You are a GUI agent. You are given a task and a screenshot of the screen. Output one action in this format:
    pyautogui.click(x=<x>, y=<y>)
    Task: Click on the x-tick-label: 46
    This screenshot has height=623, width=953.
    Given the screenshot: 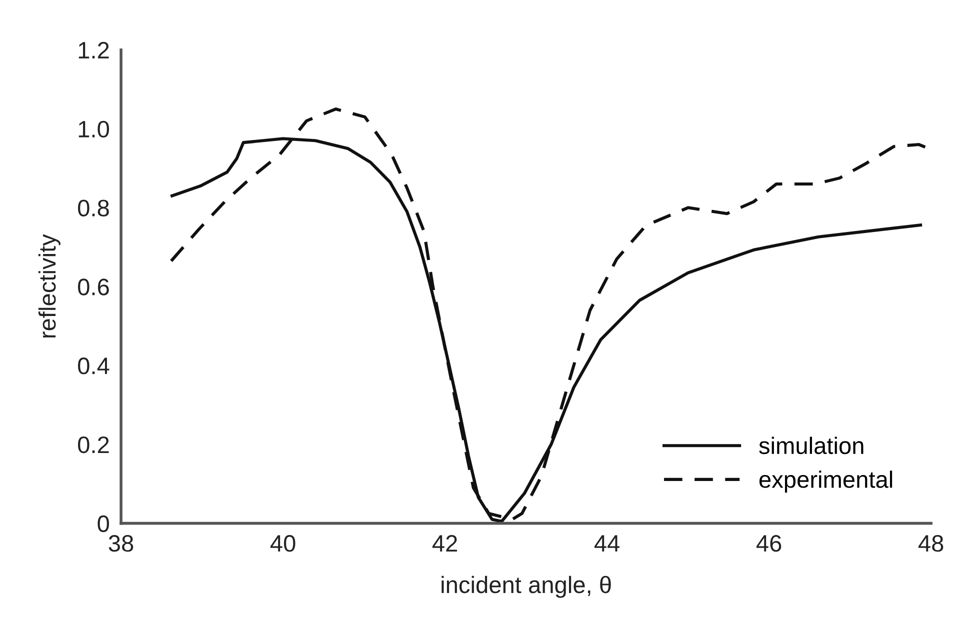 What is the action you would take?
    pyautogui.click(x=769, y=543)
    